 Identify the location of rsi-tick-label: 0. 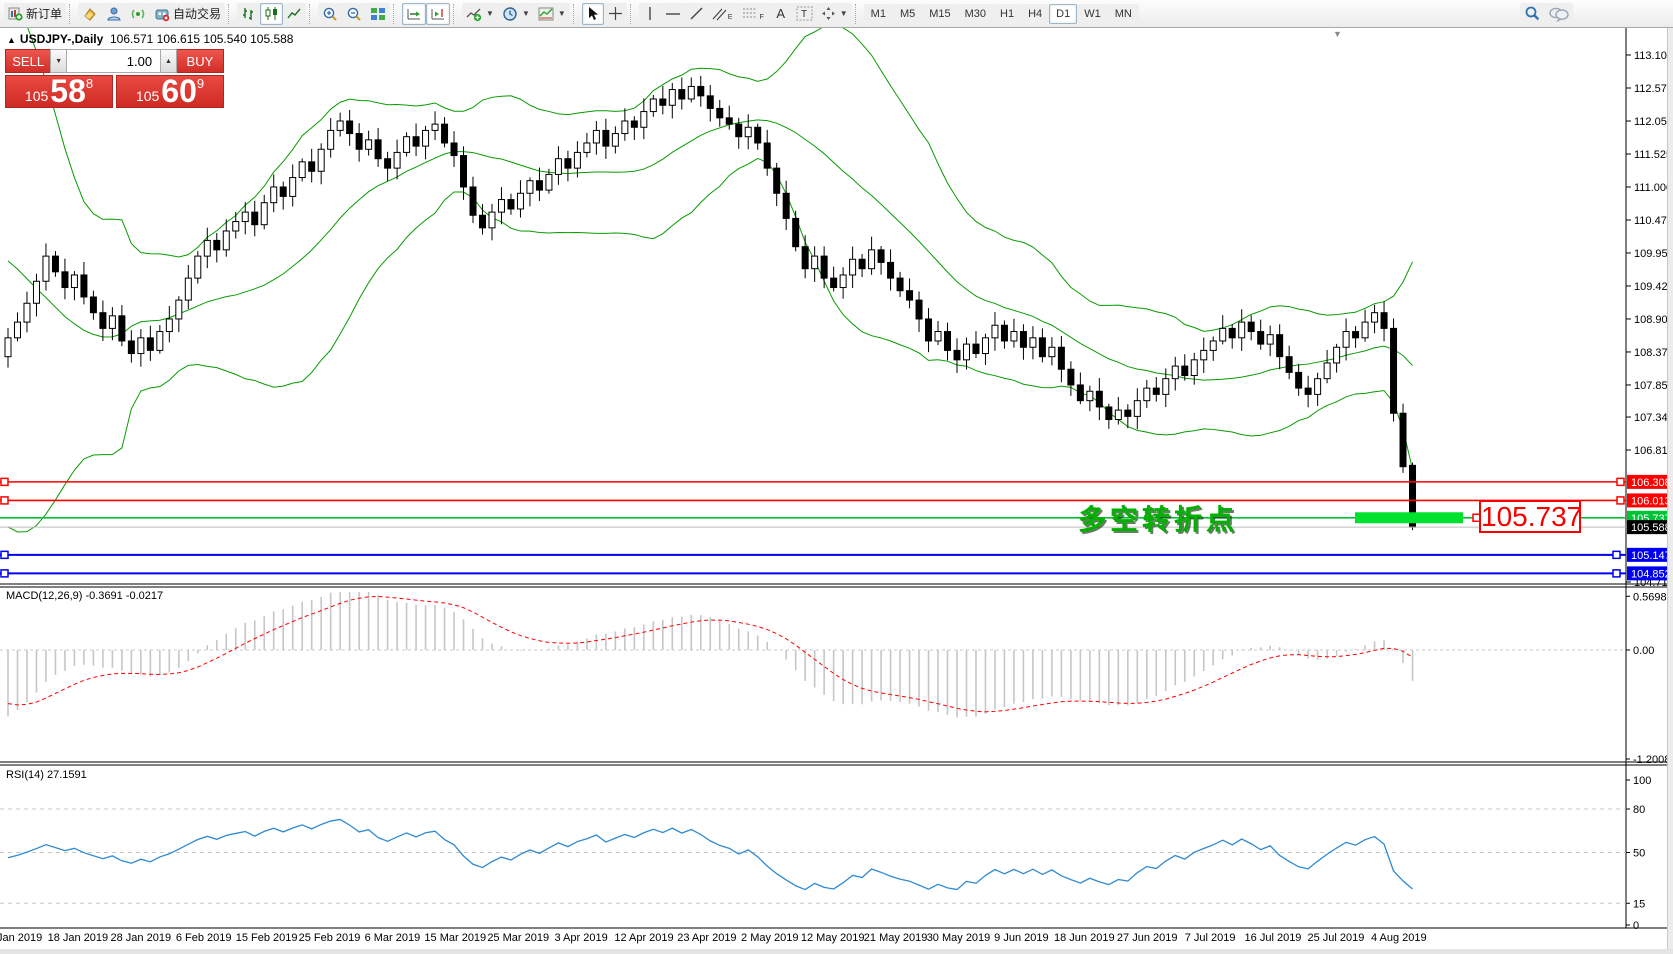
(1636, 926).